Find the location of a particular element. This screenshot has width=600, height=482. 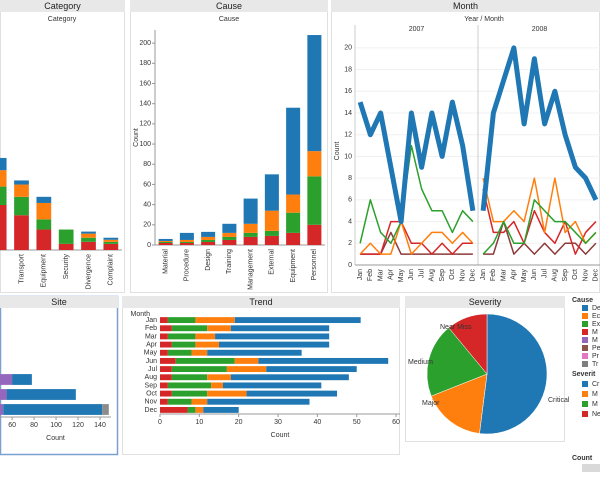

x-tick-label: Transport is located at coordinates (21, 269).